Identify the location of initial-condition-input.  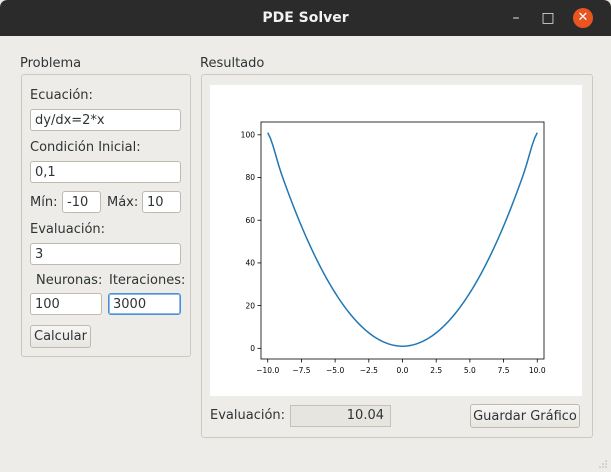
(105, 172).